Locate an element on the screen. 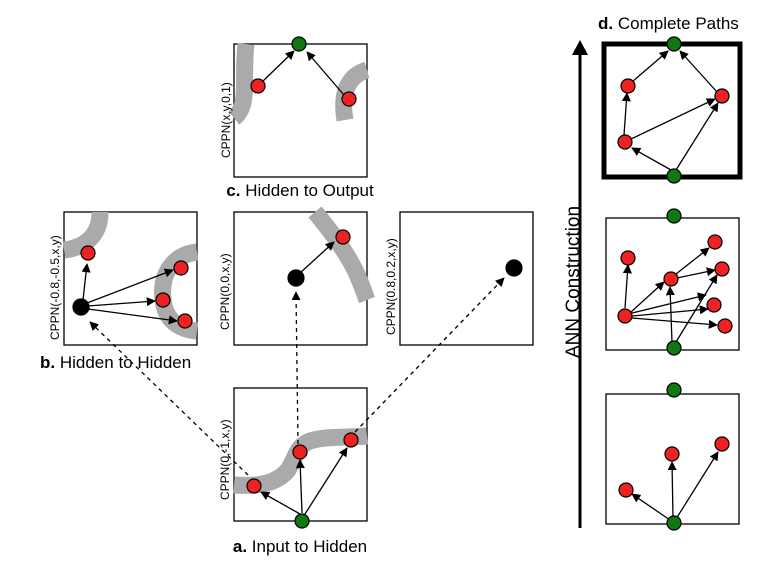  caption-d: d. Complete Paths is located at coordinates (668, 23).